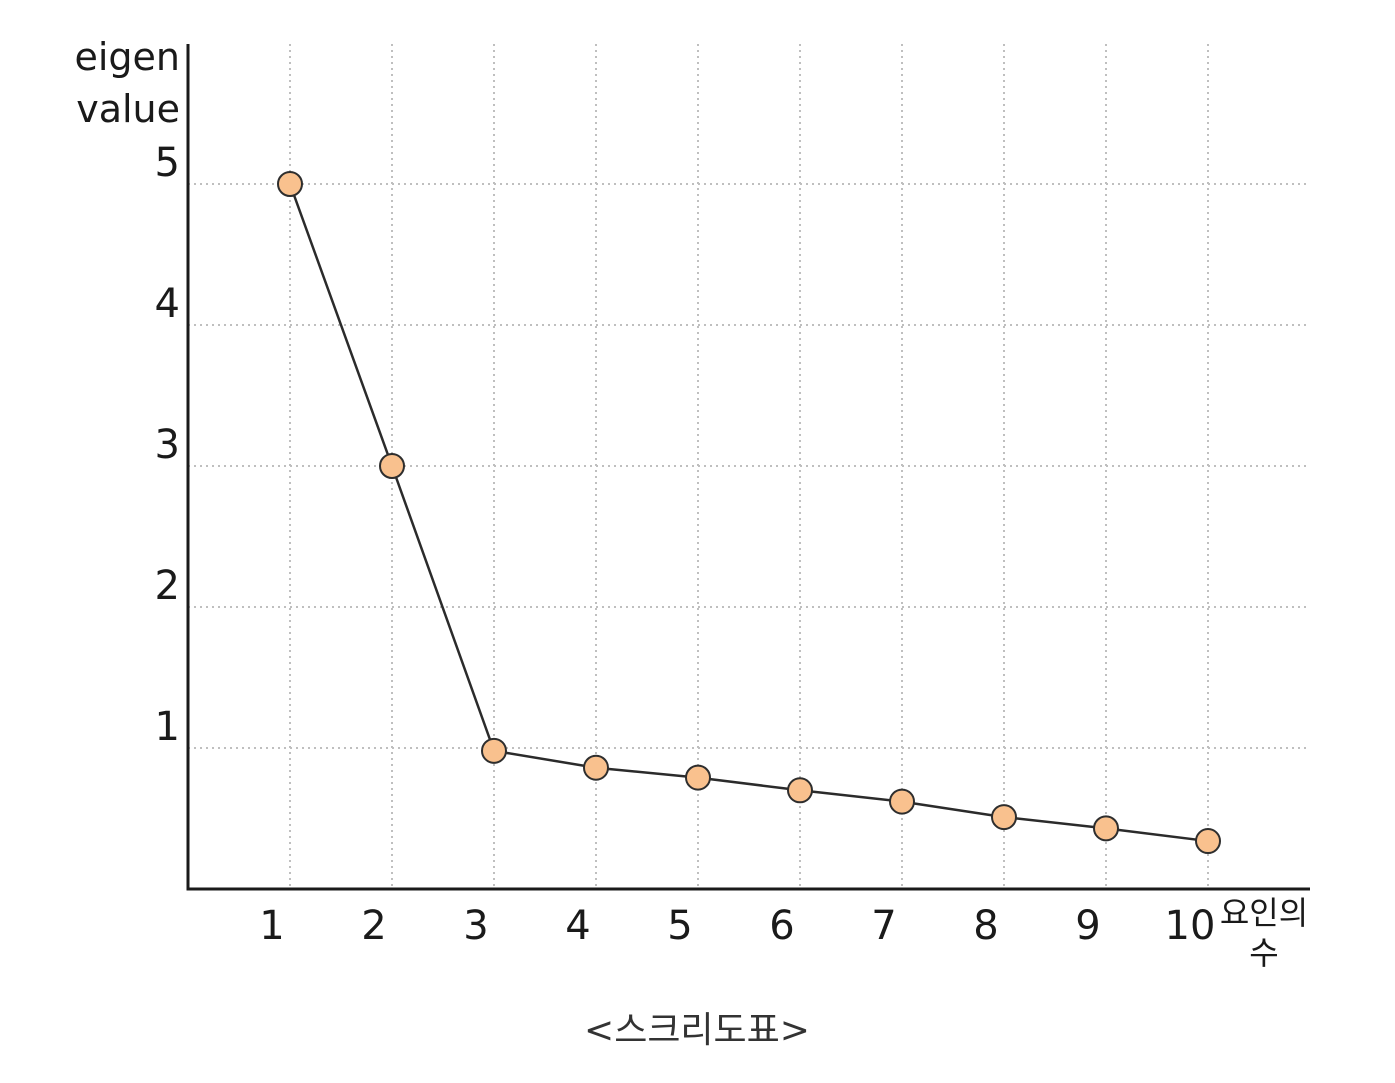 This screenshot has height=1083, width=1395. What do you see at coordinates (167, 304) in the screenshot?
I see `y-tick-label-4: 4` at bounding box center [167, 304].